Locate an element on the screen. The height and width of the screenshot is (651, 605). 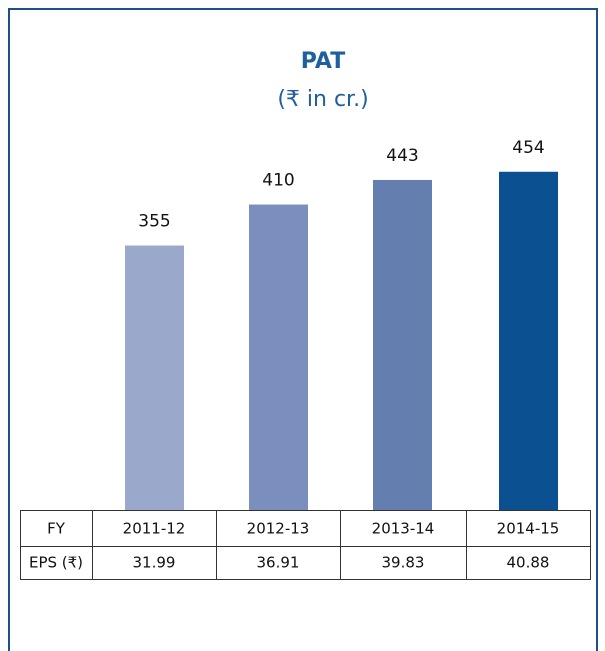
eps-cell: 40.88 is located at coordinates (528, 563).